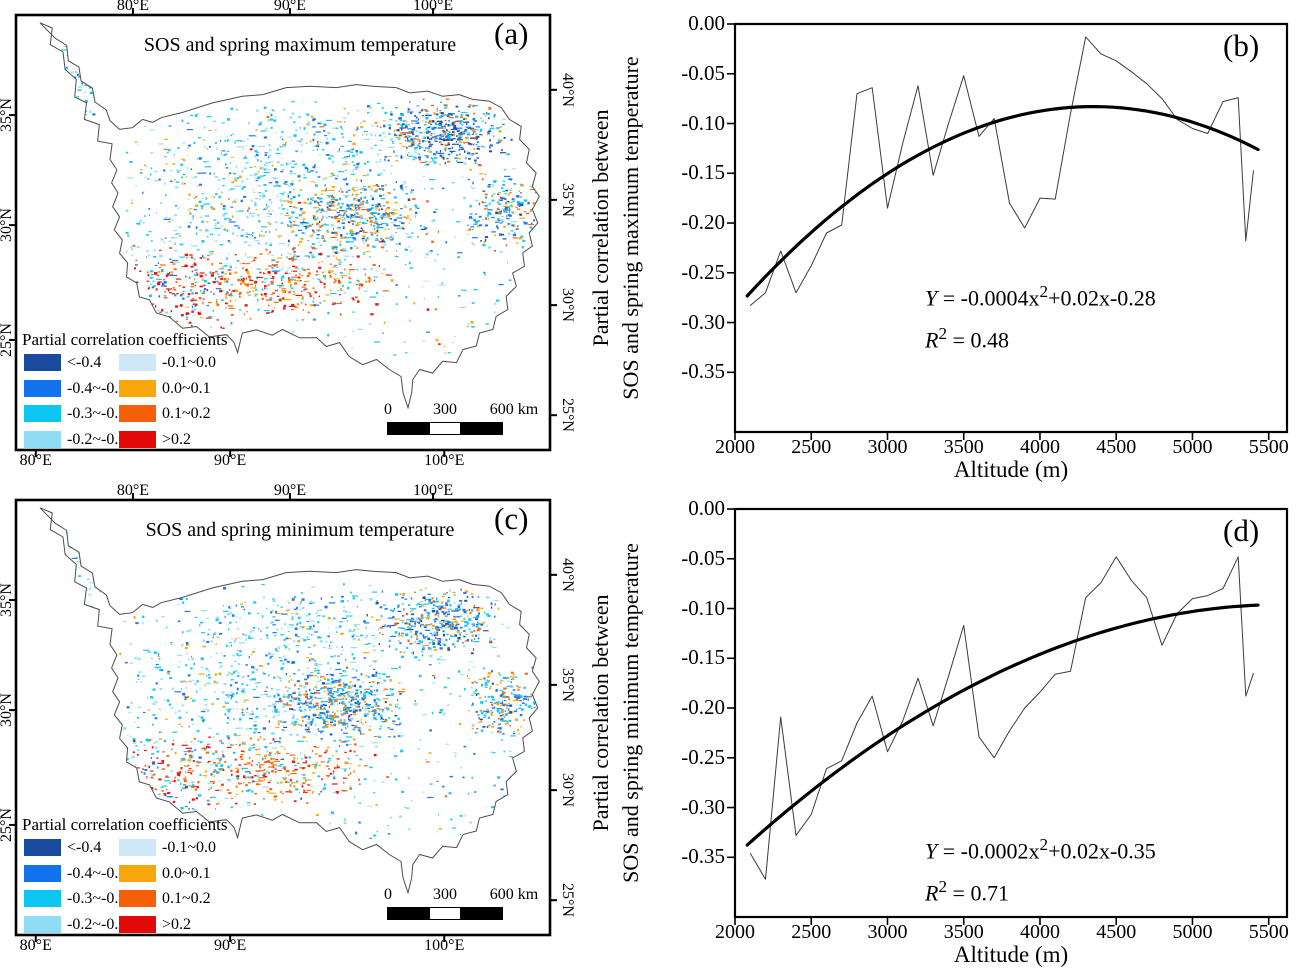 This screenshot has height=969, width=1299. I want to click on legend-label: 0.0~0.1, so click(186, 873).